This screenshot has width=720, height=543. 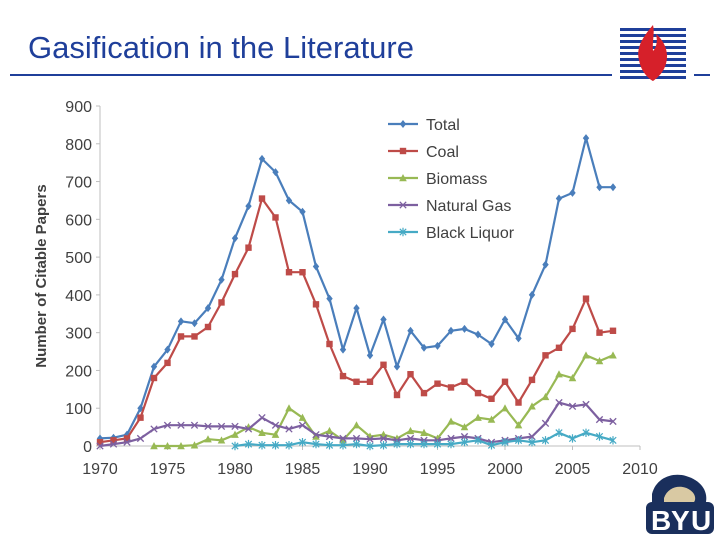 I want to click on byu-cougar-logo-icon: B Y U, so click(x=680, y=503).